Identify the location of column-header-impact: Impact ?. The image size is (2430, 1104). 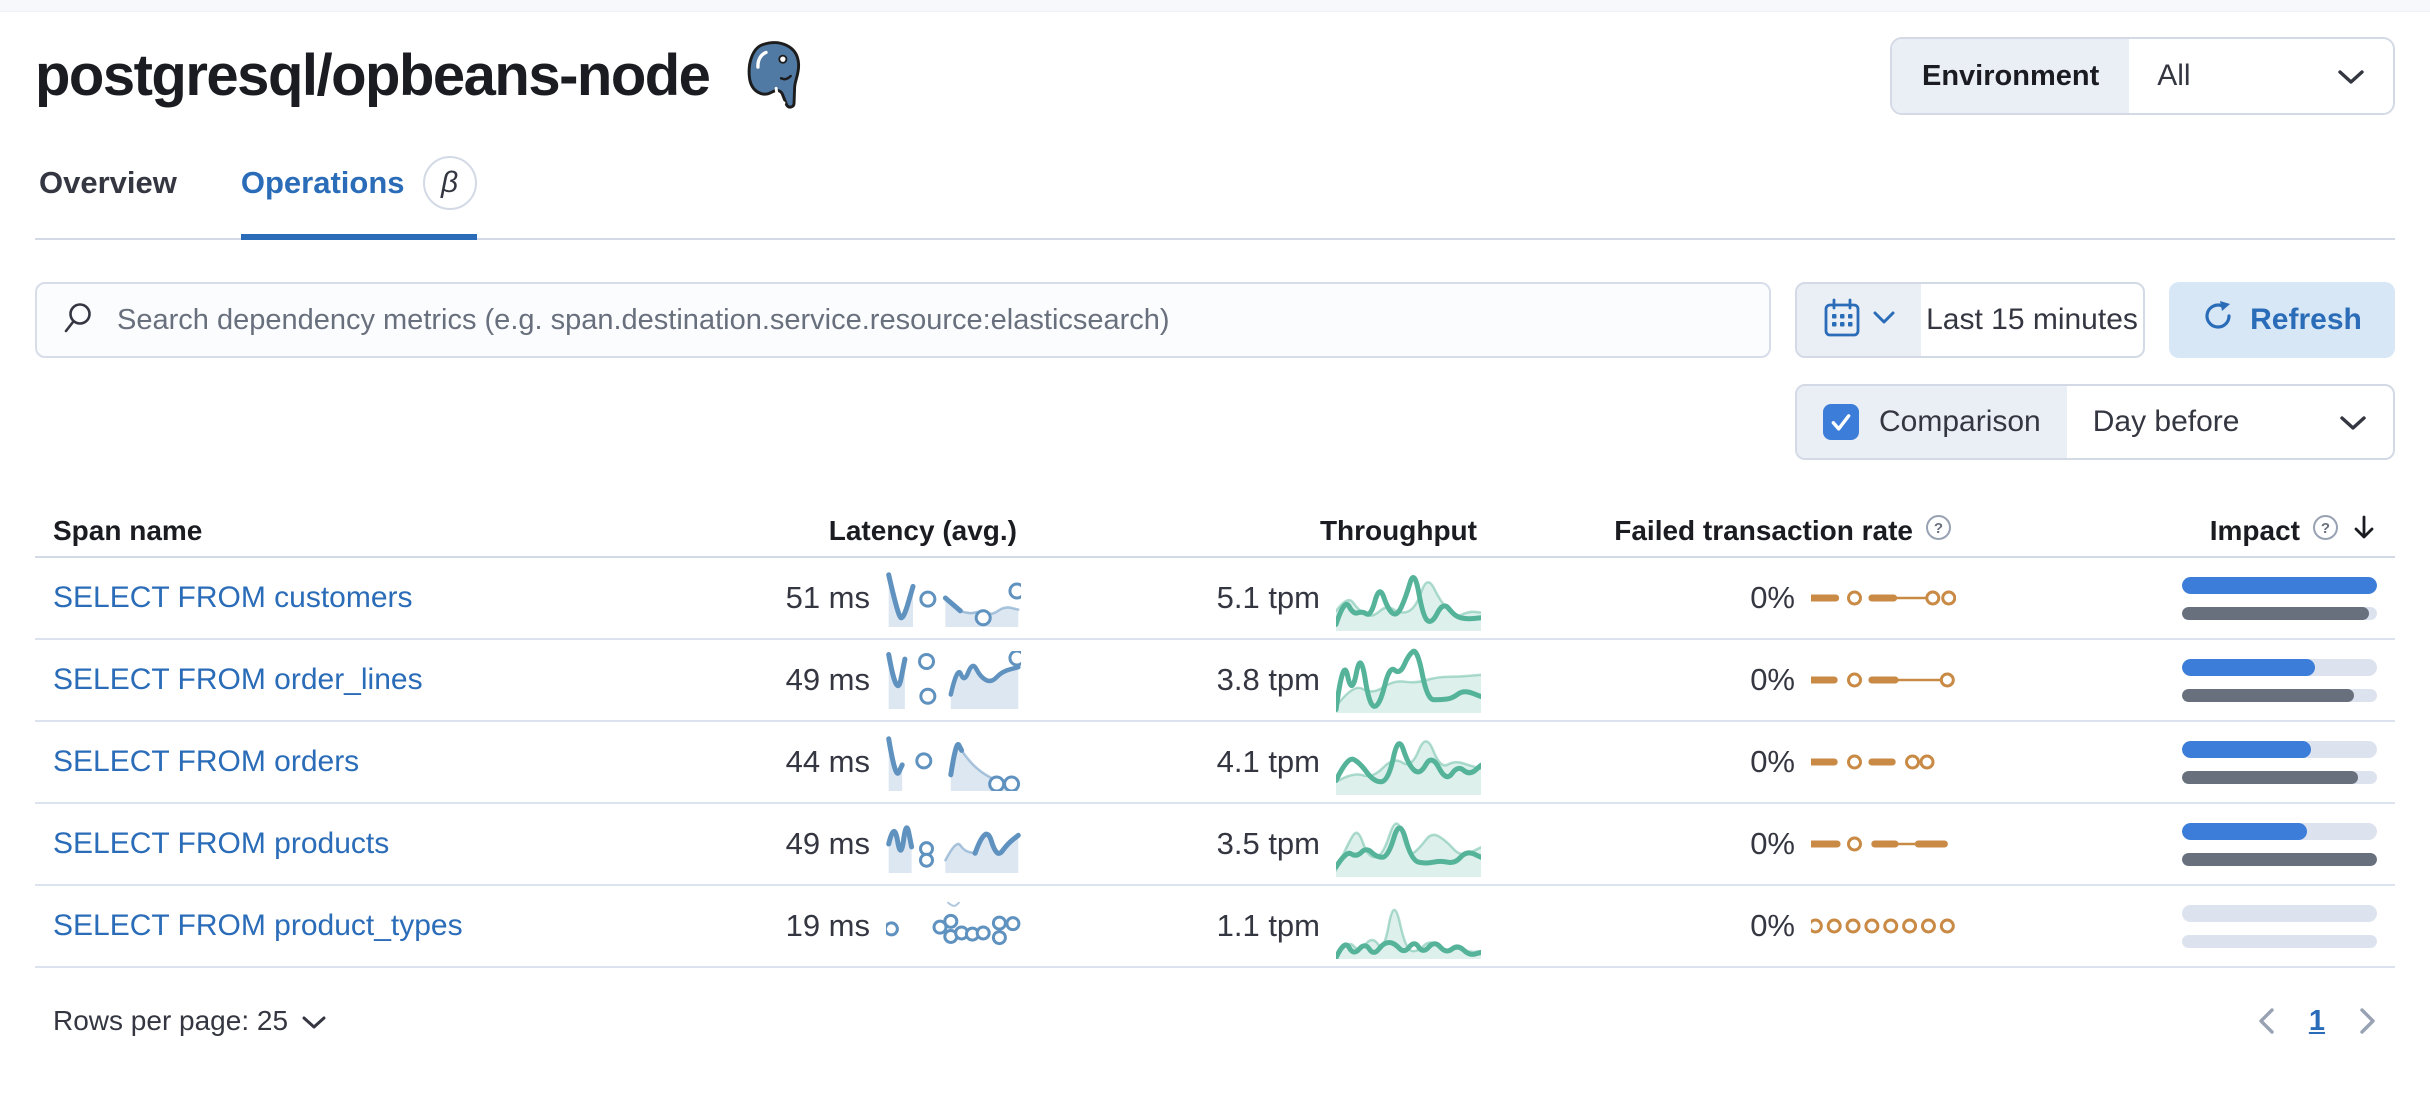
(2182, 531).